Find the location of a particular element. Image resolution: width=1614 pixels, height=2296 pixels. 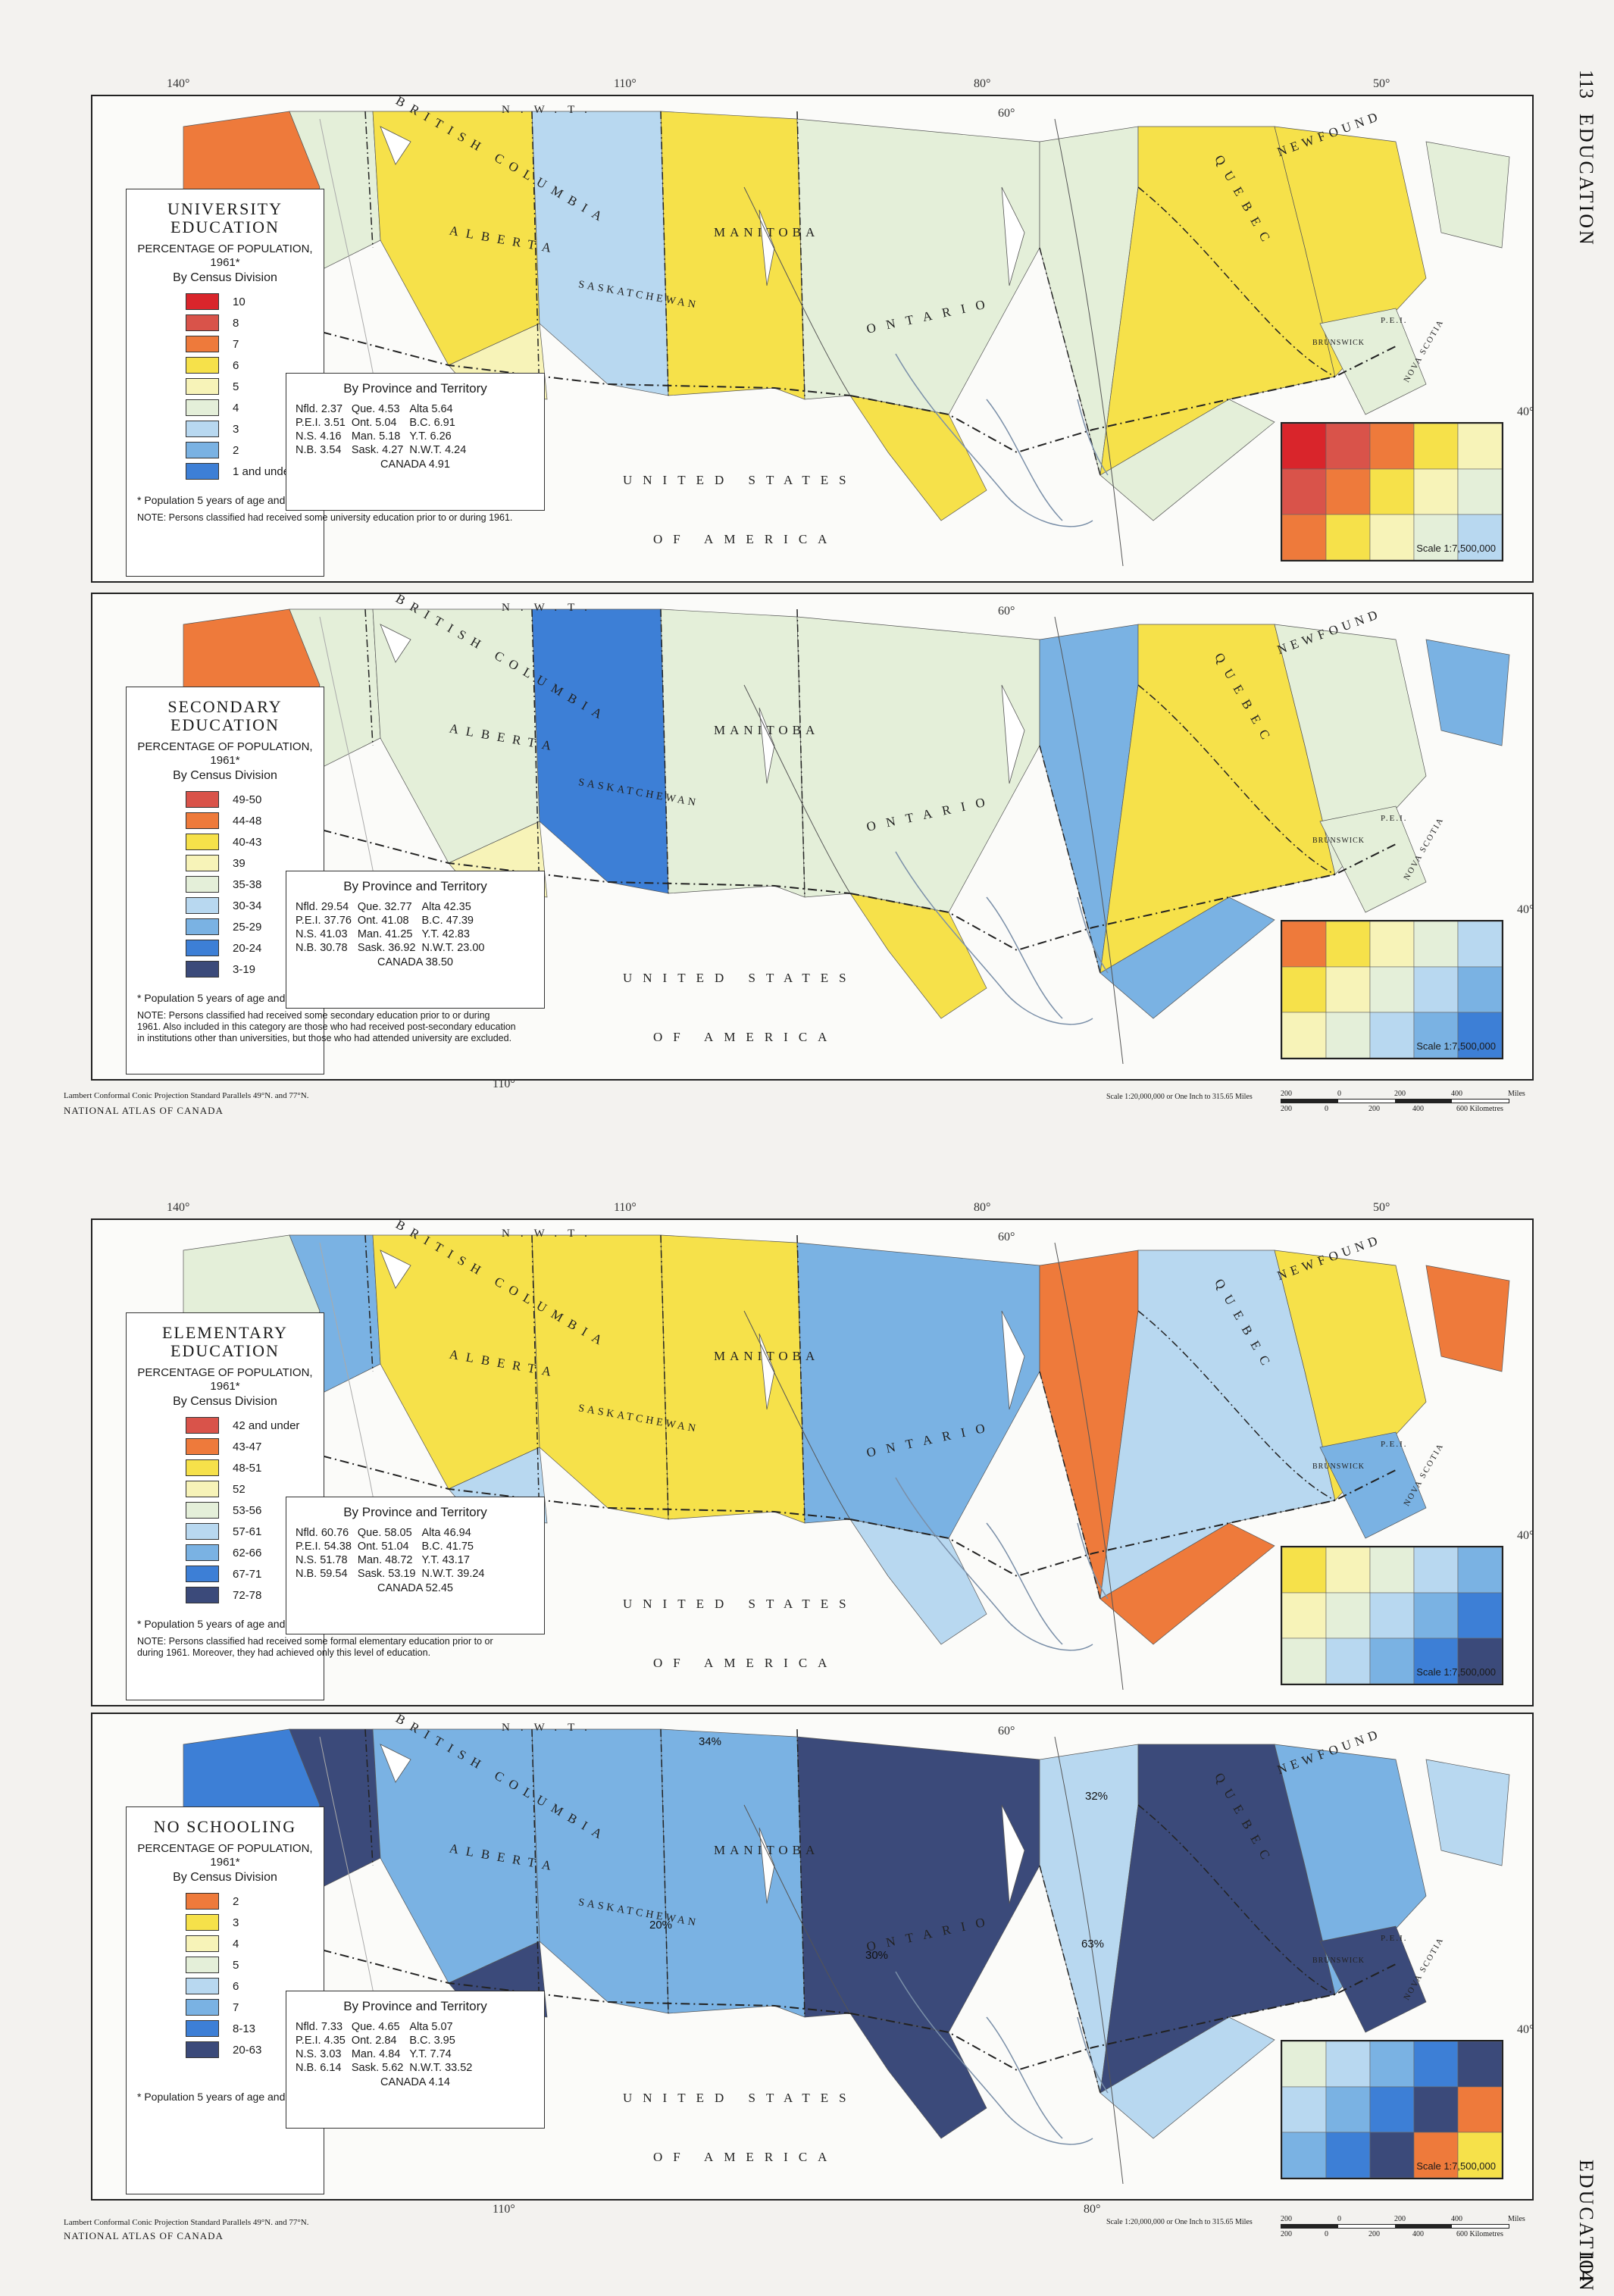

legend-class: 20-24 is located at coordinates (255, 948).